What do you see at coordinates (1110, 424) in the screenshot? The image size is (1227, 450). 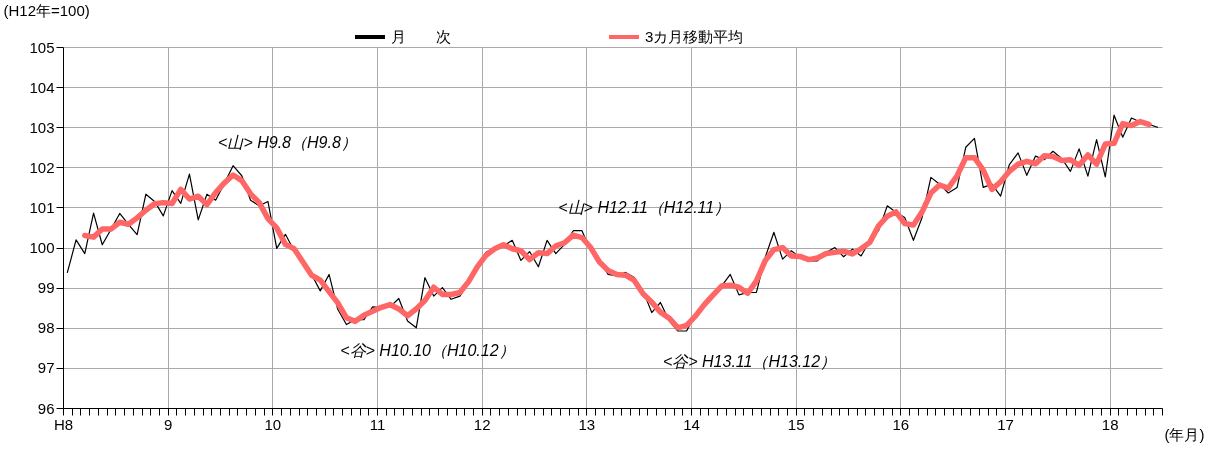 I see `x-tick-label: 18` at bounding box center [1110, 424].